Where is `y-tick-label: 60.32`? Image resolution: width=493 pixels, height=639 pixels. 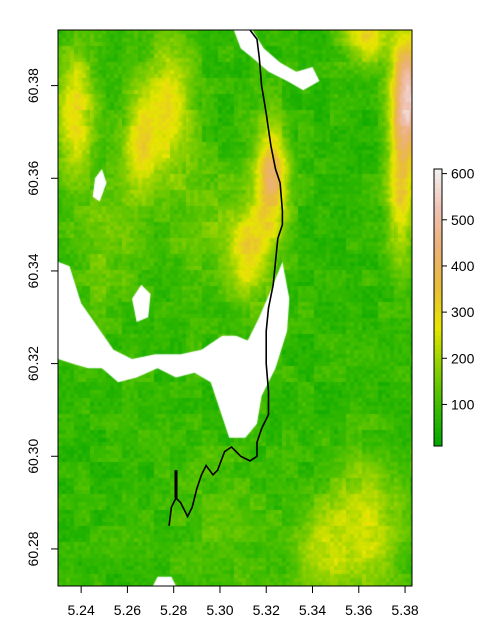 y-tick-label: 60.32 is located at coordinates (33, 363).